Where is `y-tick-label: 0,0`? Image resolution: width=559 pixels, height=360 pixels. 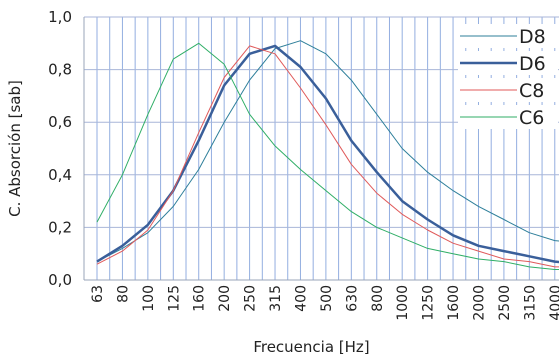 y-tick-label: 0,0 is located at coordinates (60, 280).